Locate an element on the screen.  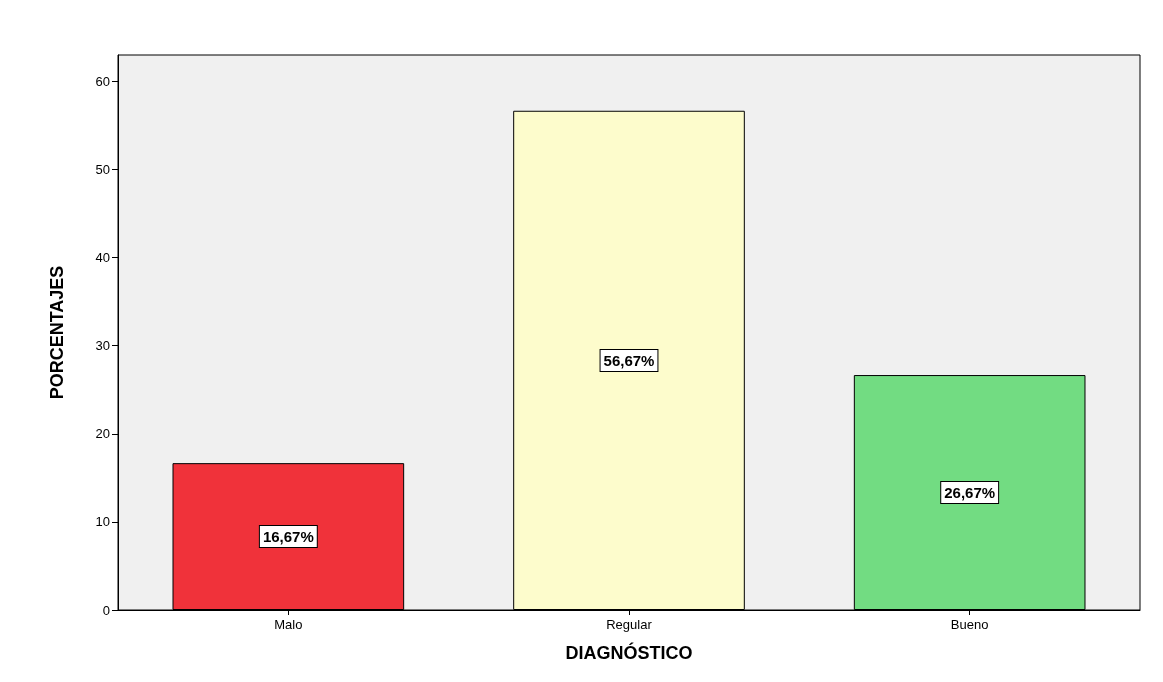
x-tick-label: Malo is located at coordinates (288, 624).